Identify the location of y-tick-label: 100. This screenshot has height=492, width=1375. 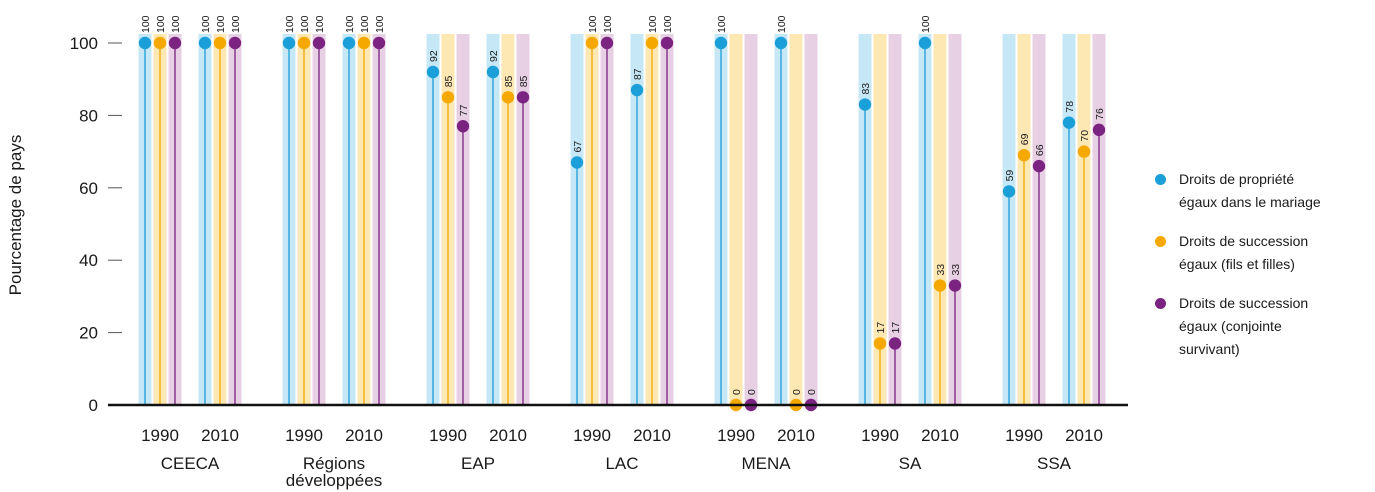
(84, 43).